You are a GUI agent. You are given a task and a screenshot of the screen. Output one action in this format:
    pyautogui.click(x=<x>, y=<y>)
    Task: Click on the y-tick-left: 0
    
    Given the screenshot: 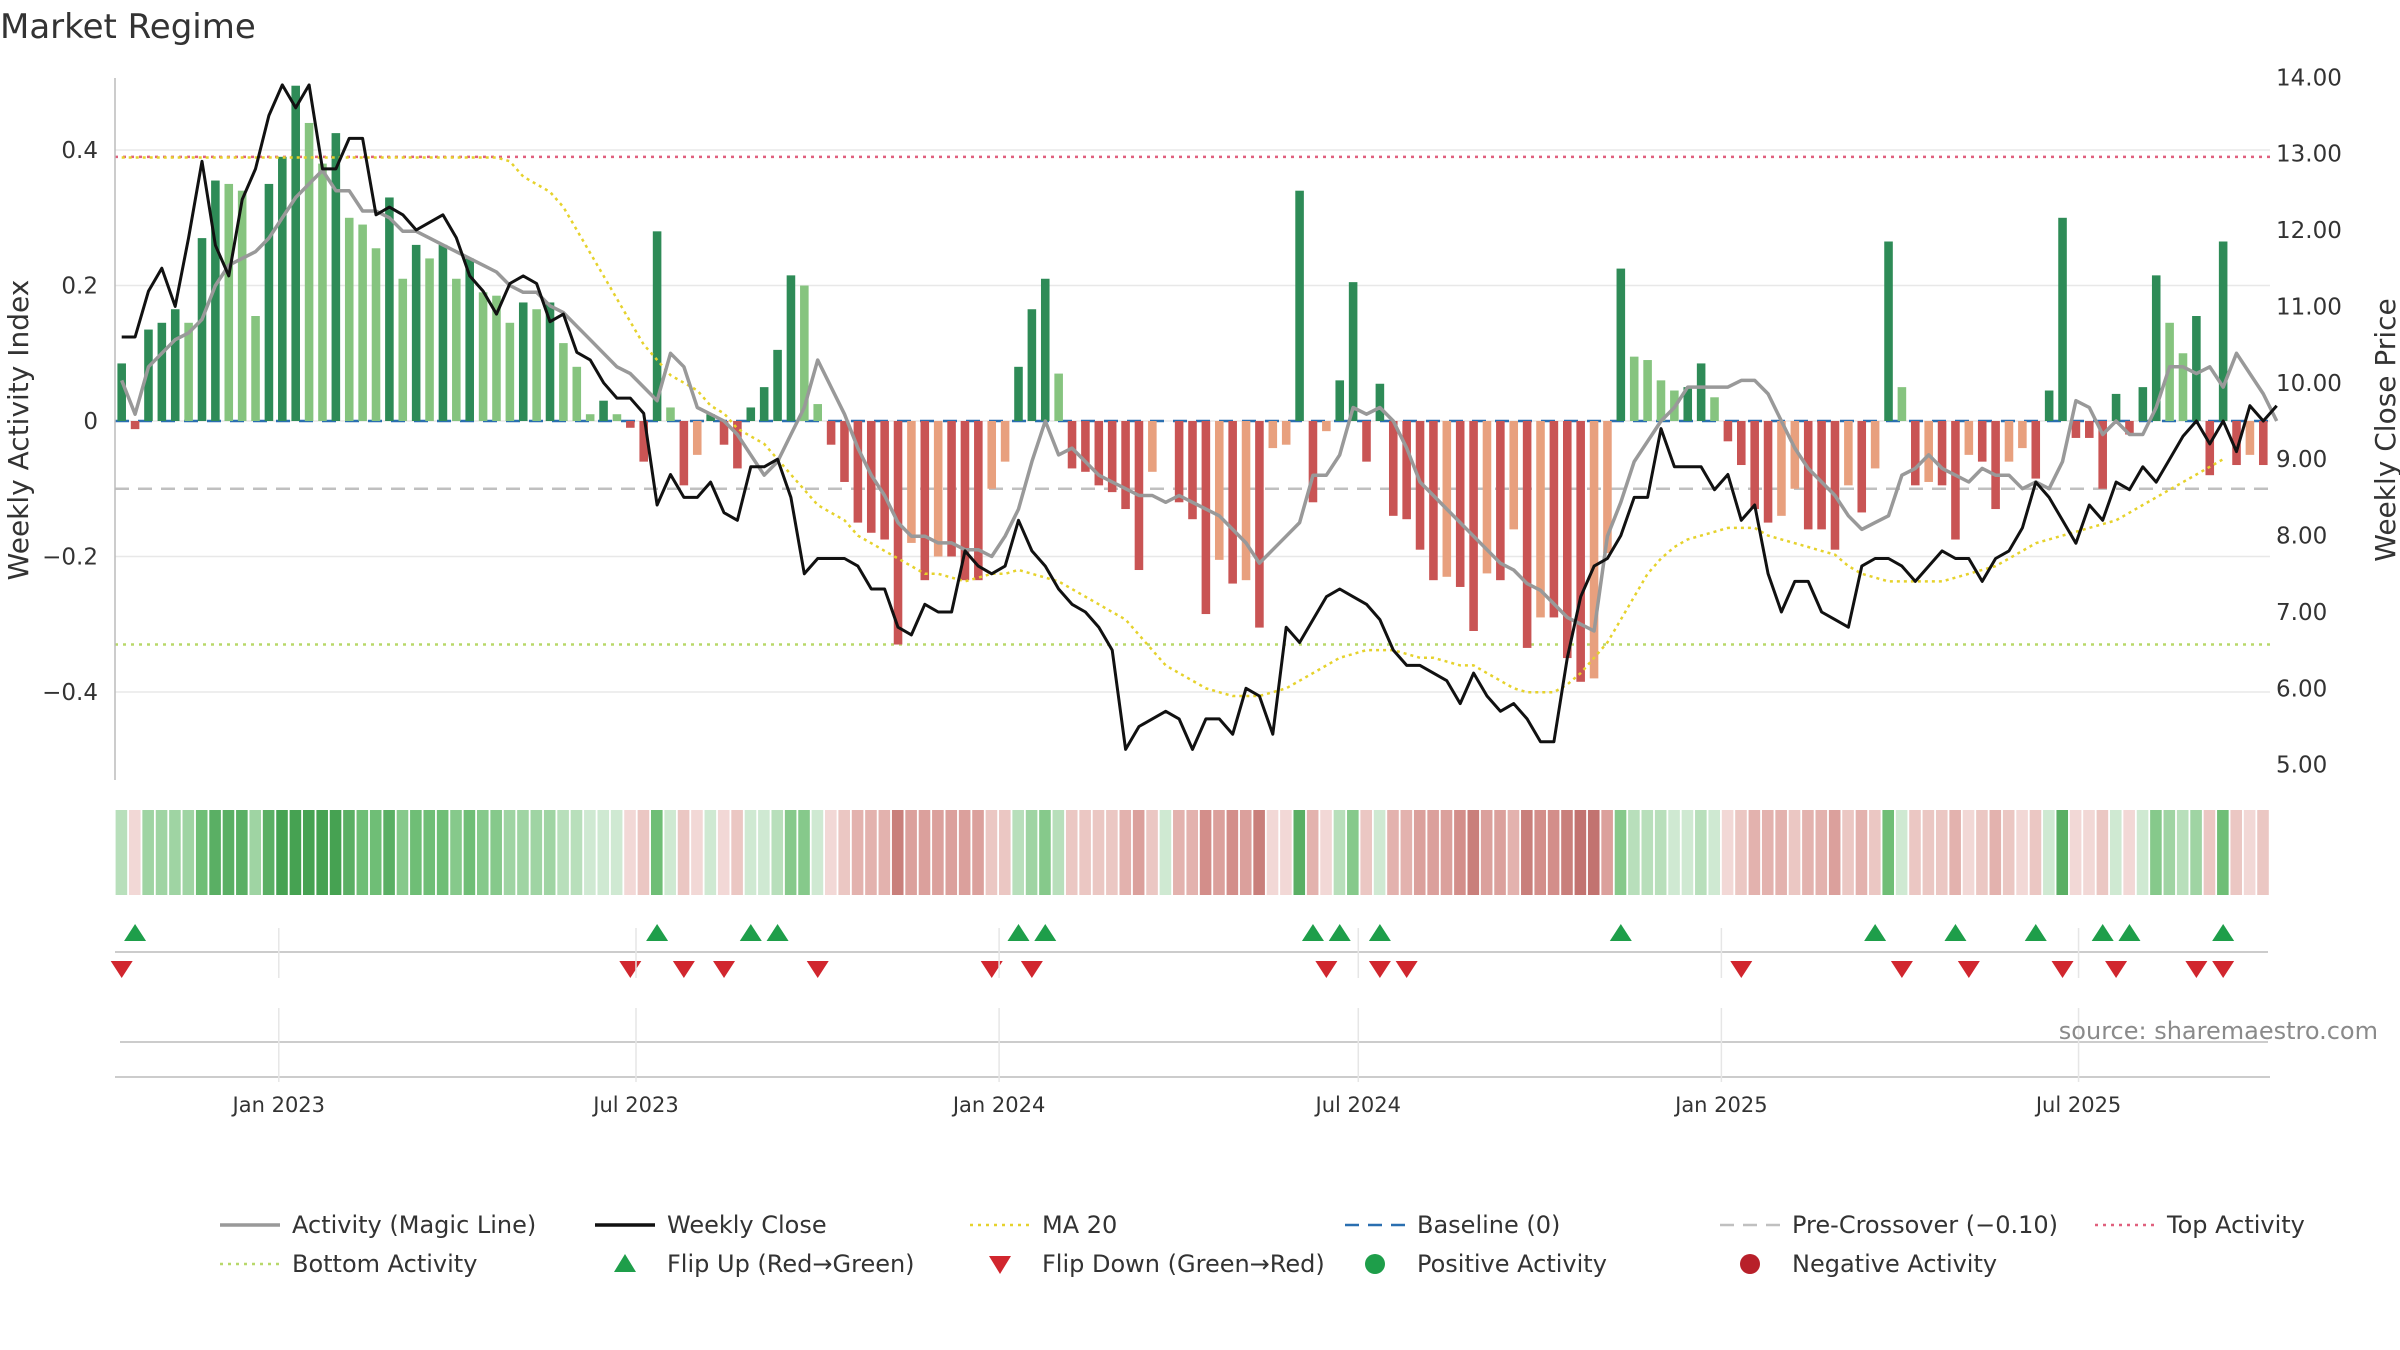 What is the action you would take?
    pyautogui.click(x=90, y=422)
    